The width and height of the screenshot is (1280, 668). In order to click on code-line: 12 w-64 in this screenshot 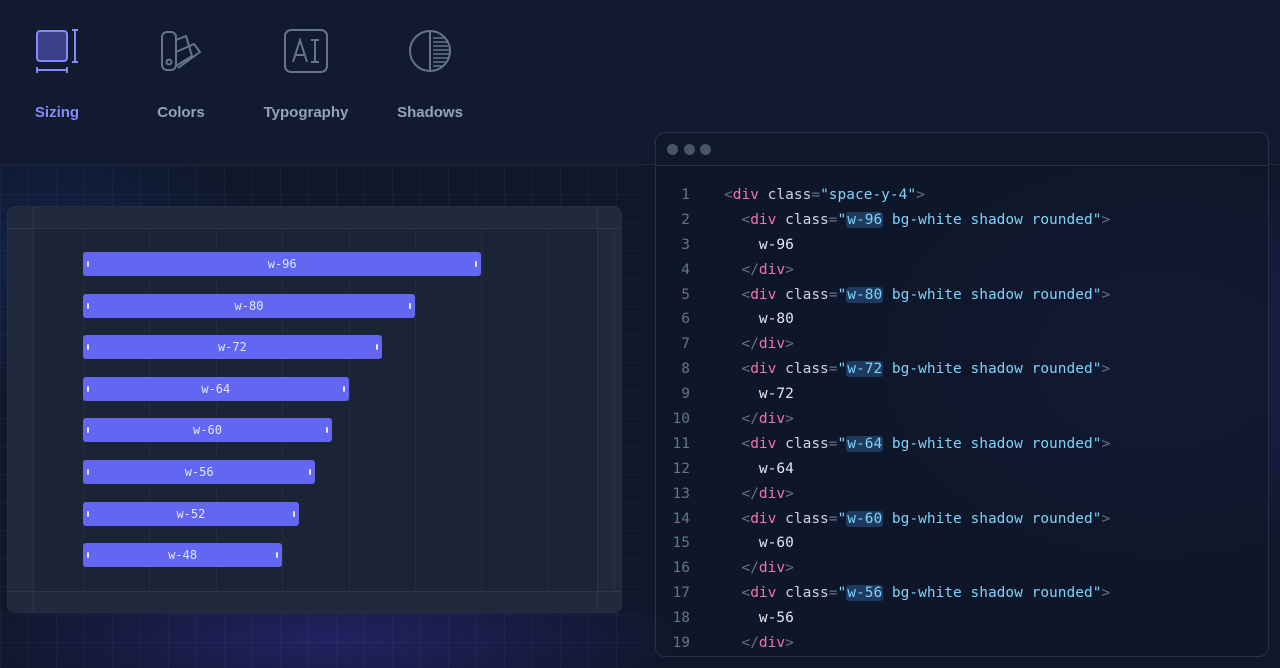, I will do `click(962, 469)`.